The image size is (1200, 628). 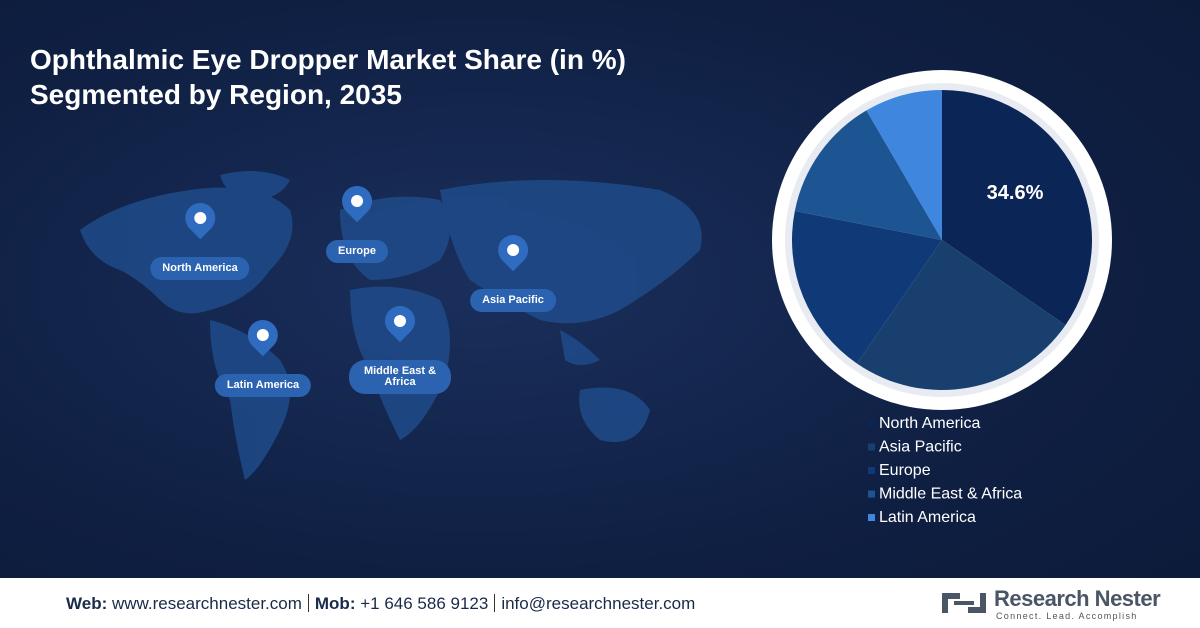 What do you see at coordinates (263, 355) in the screenshot?
I see `map-pin: Latin America` at bounding box center [263, 355].